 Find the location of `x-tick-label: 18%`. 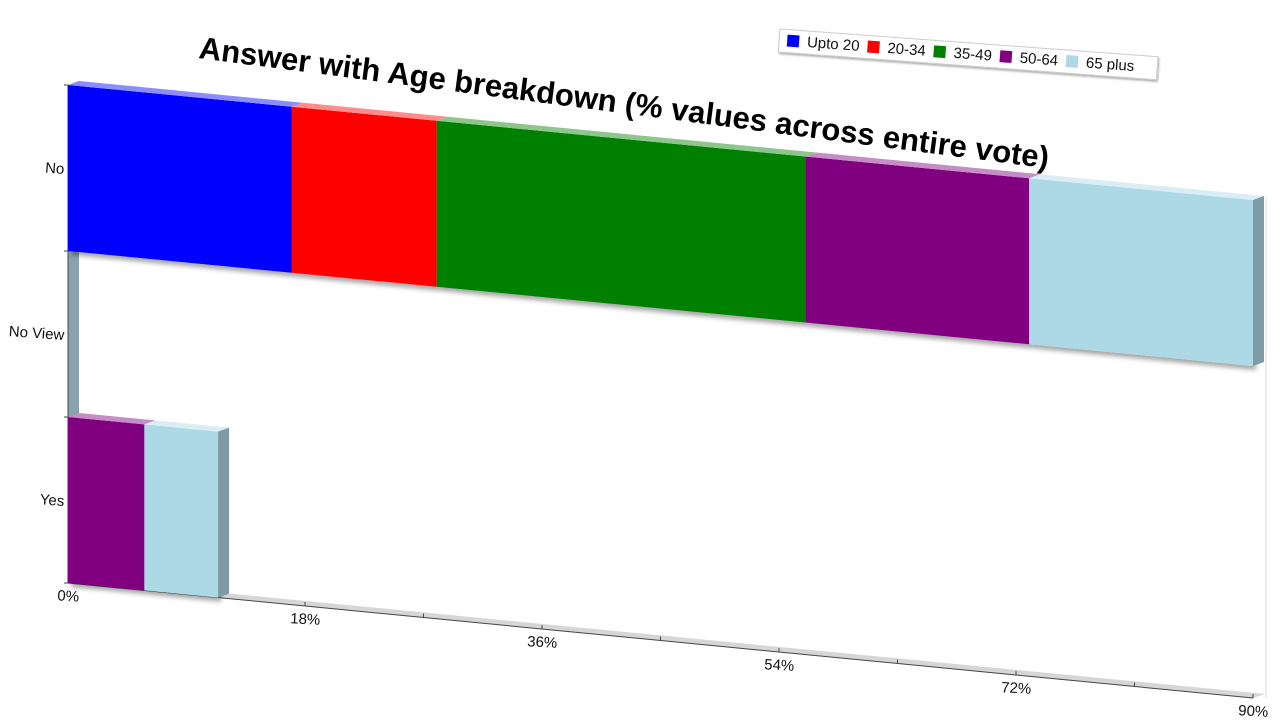

x-tick-label: 18% is located at coordinates (305, 619).